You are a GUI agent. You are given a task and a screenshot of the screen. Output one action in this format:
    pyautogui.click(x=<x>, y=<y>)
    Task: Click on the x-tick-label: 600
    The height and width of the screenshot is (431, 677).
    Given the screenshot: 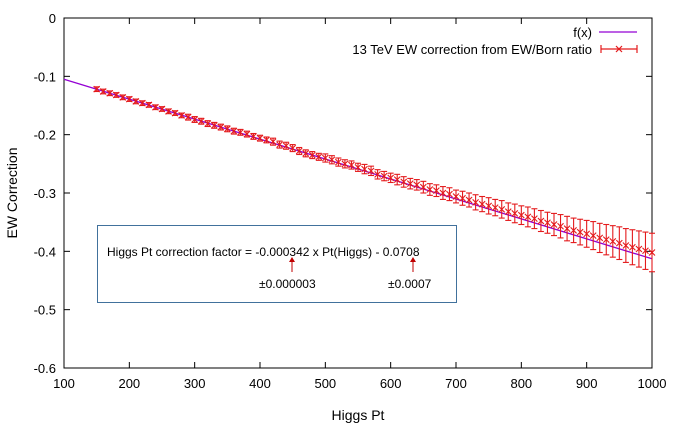 What is the action you would take?
    pyautogui.click(x=391, y=383)
    